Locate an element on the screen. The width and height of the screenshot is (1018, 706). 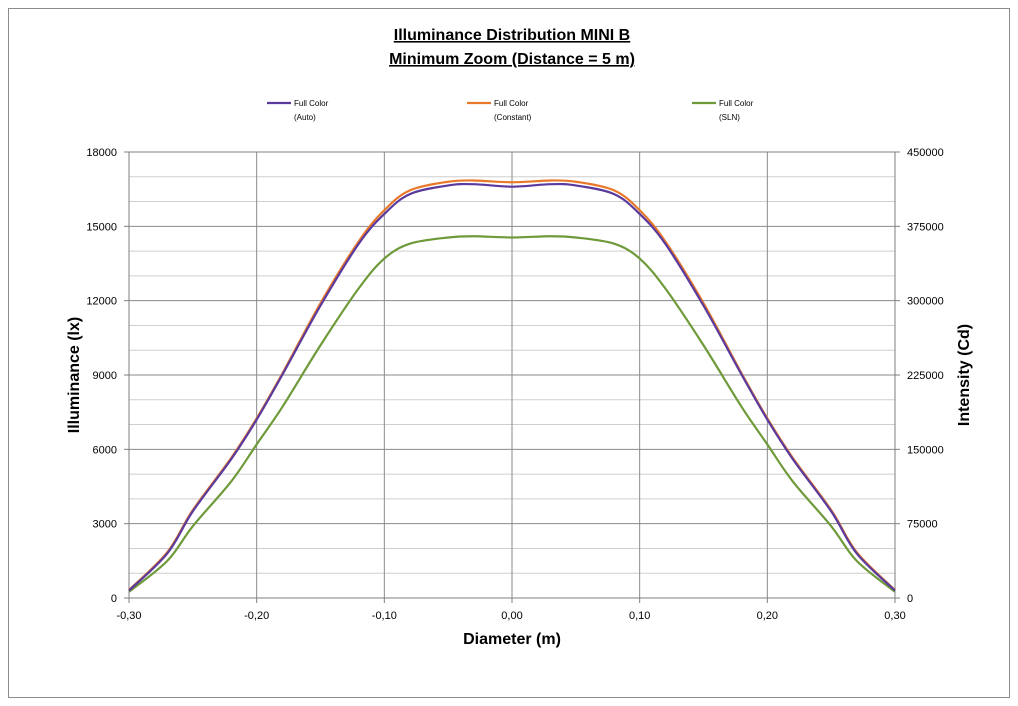
y-tick-label: 15000 is located at coordinates (101, 227).